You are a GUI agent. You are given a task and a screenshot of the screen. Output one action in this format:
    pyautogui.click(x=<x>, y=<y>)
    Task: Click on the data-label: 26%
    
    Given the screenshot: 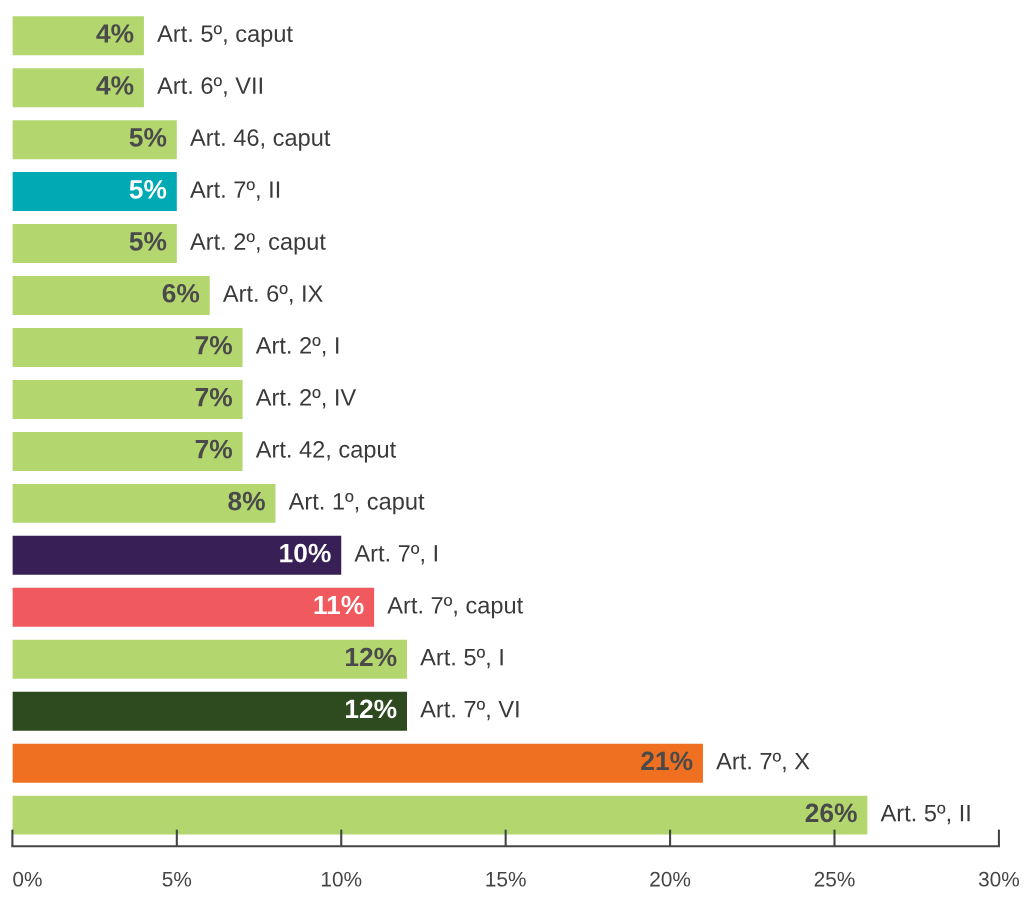 What is the action you would take?
    pyautogui.click(x=831, y=813)
    